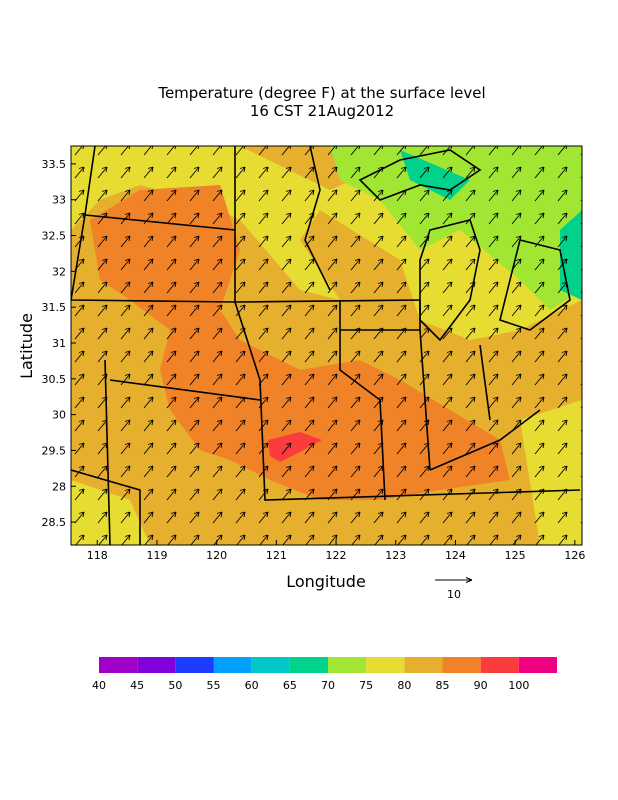 This screenshot has height=800, width=618. I want to click on y-tick-label: 33.5, so click(54, 164).